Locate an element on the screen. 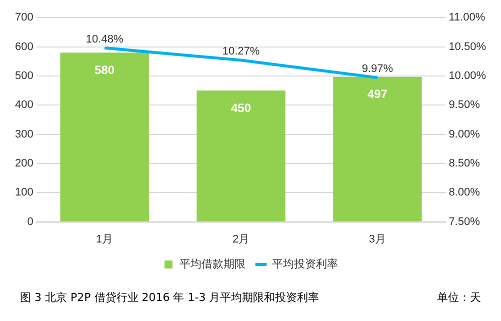 This screenshot has height=321, width=501. y2-tick-label: 9.00% is located at coordinates (464, 134).